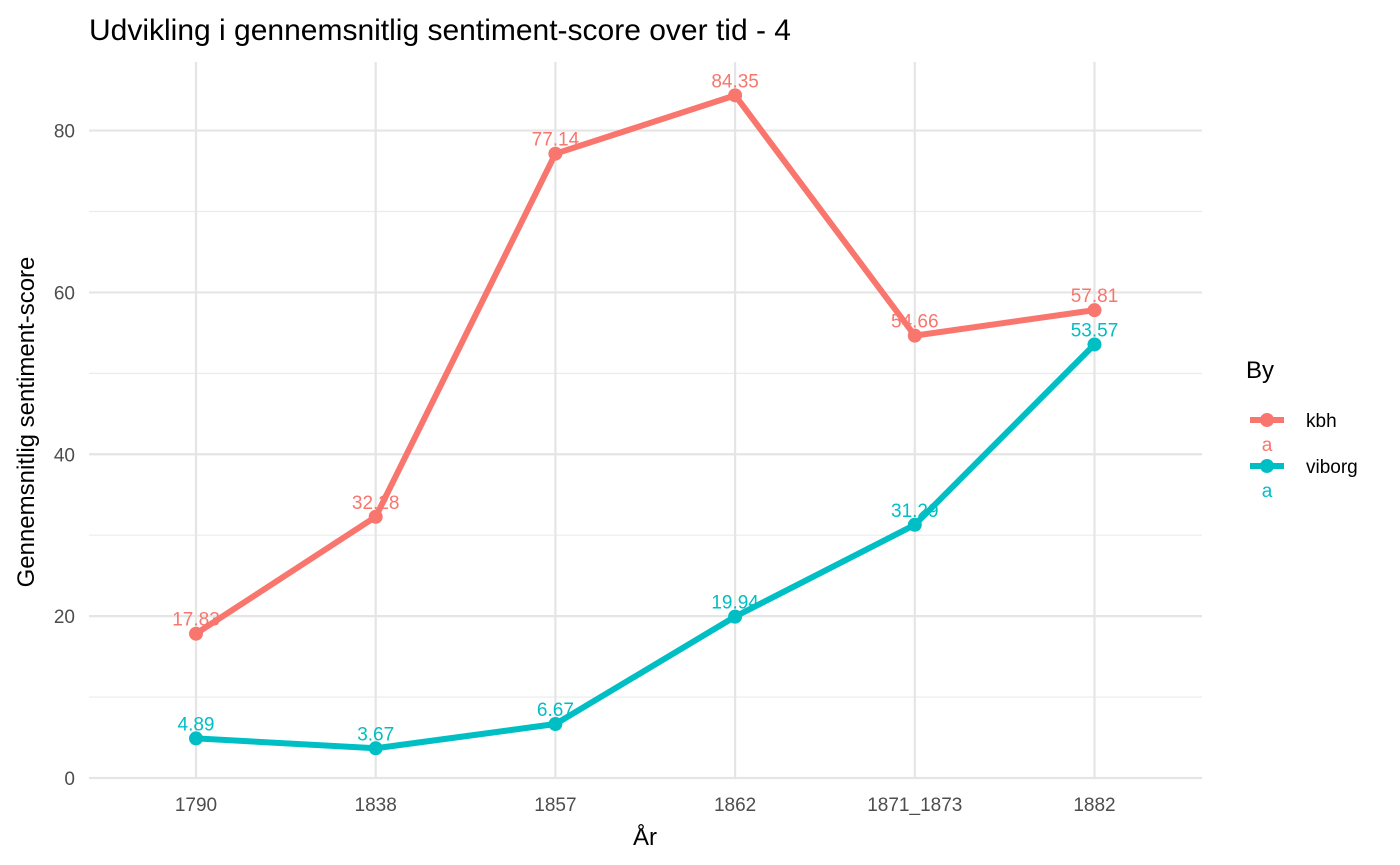 This screenshot has width=1400, height=865. Describe the element at coordinates (1095, 330) in the screenshot. I see `data-label-viborg: 53.57` at that location.